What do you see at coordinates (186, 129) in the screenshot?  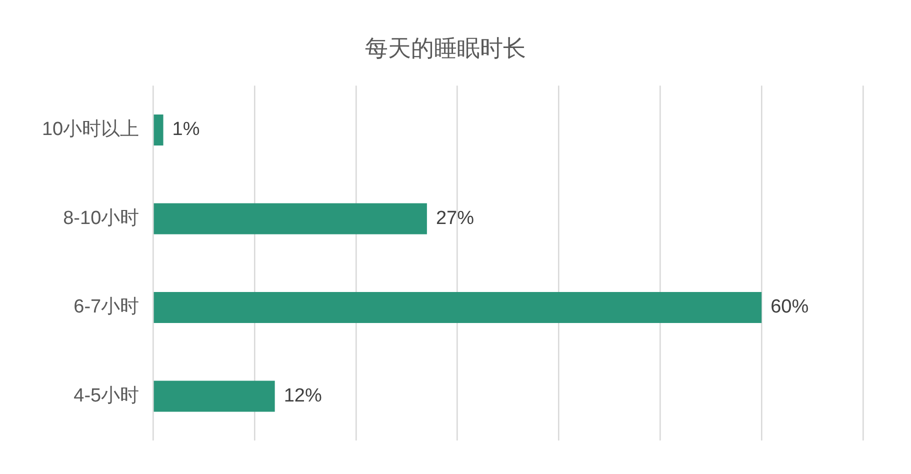 I see `data-label: 1%` at bounding box center [186, 129].